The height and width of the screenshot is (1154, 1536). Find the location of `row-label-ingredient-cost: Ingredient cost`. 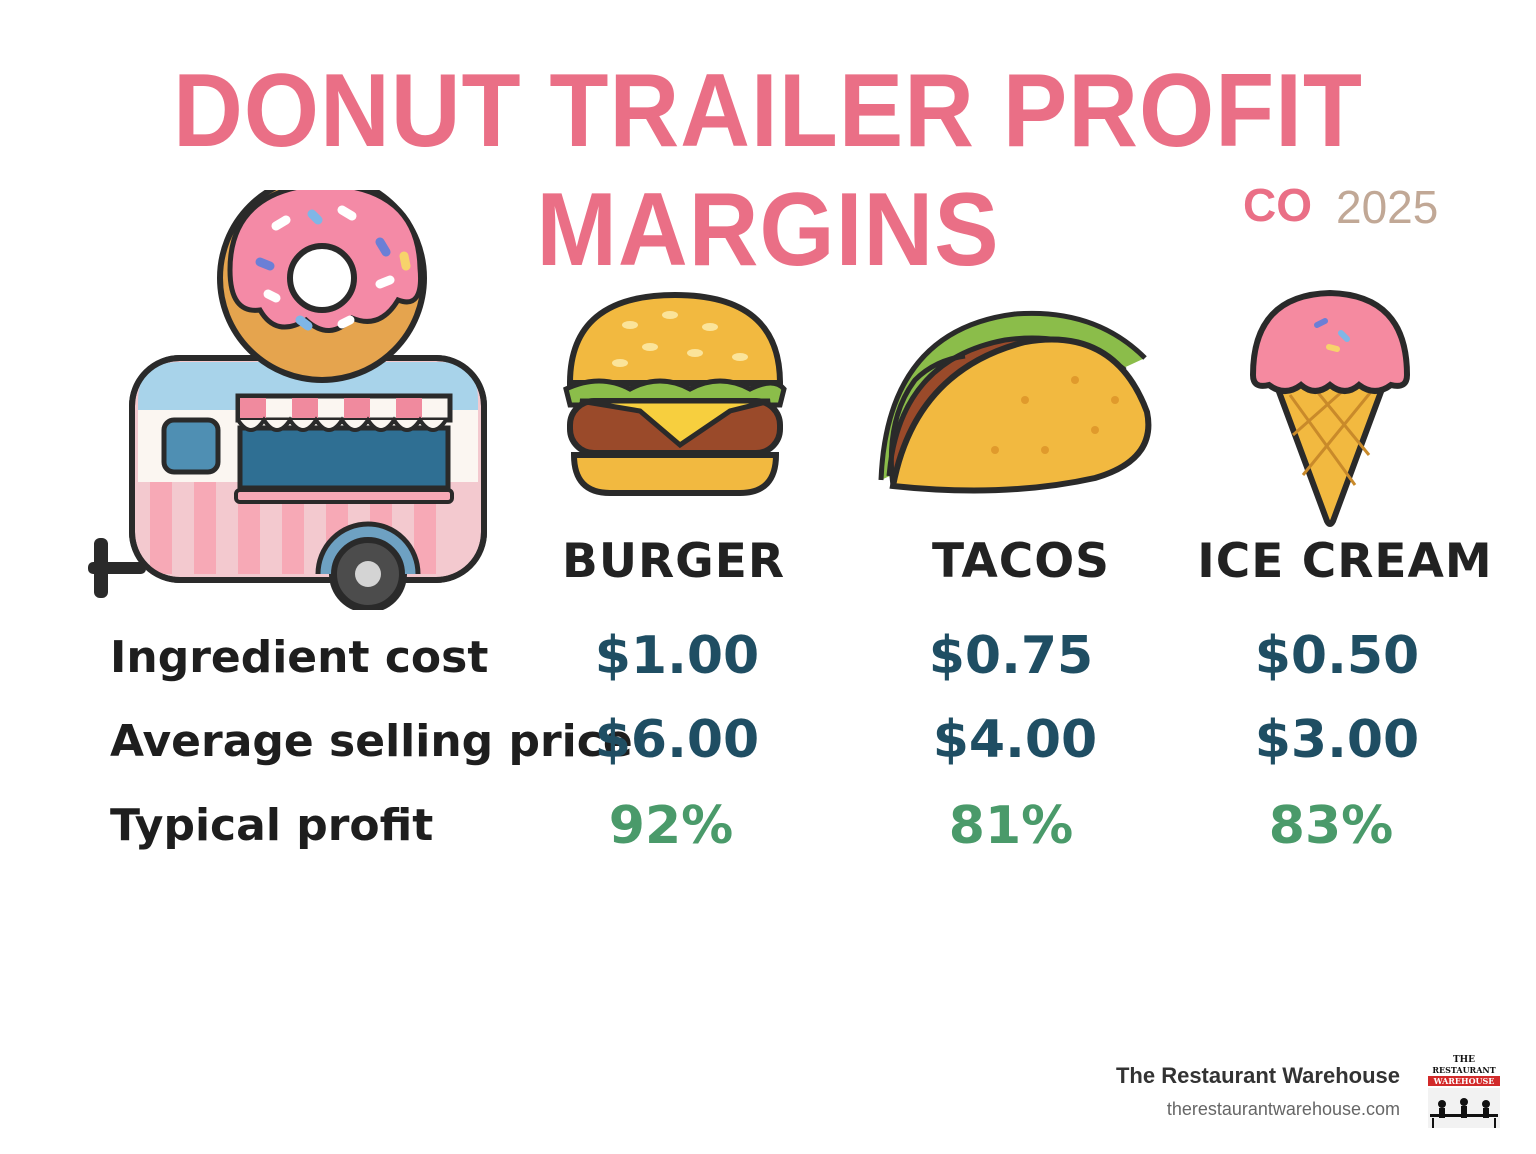

row-label-ingredient-cost: Ingredient cost is located at coordinates (299, 657).